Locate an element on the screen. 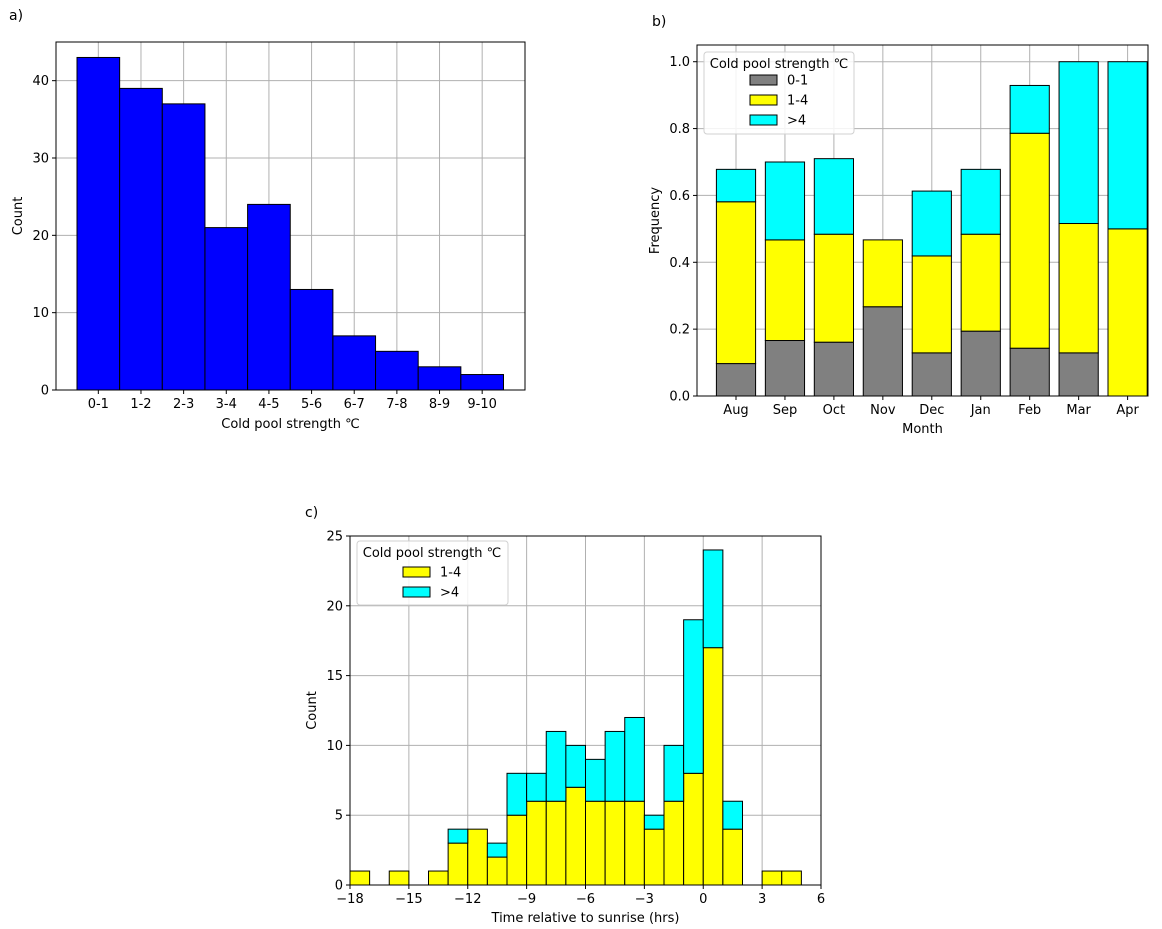 This screenshot has height=929, width=1162. panel-b-axes-frame is located at coordinates (922, 220).